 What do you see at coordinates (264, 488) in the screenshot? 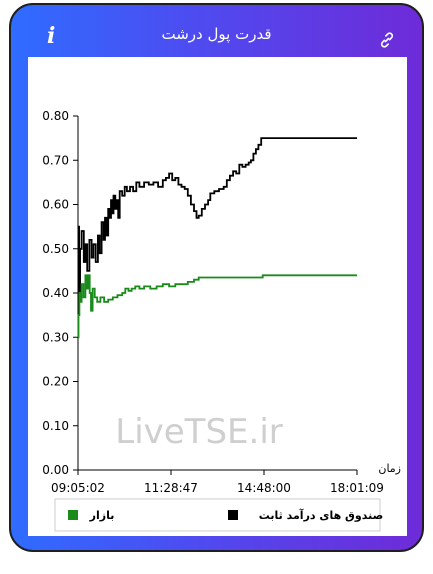
I see `x-tick-label: 14:48:00` at bounding box center [264, 488].